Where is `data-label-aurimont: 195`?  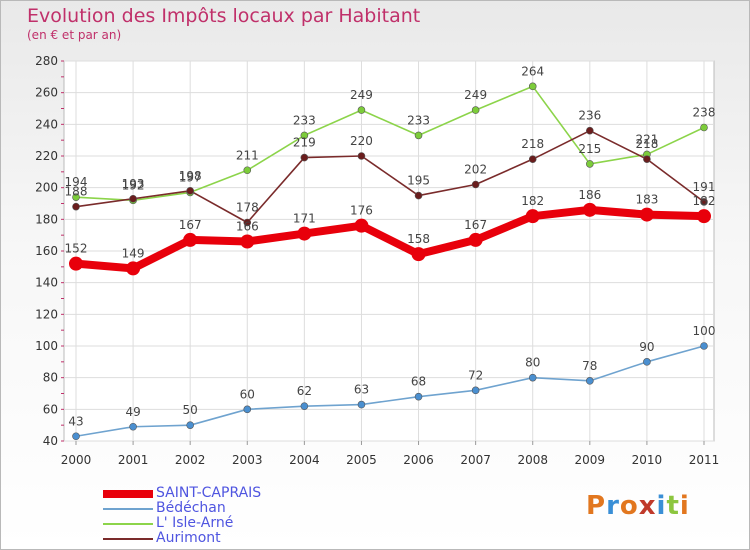 data-label-aurimont: 195 is located at coordinates (418, 181).